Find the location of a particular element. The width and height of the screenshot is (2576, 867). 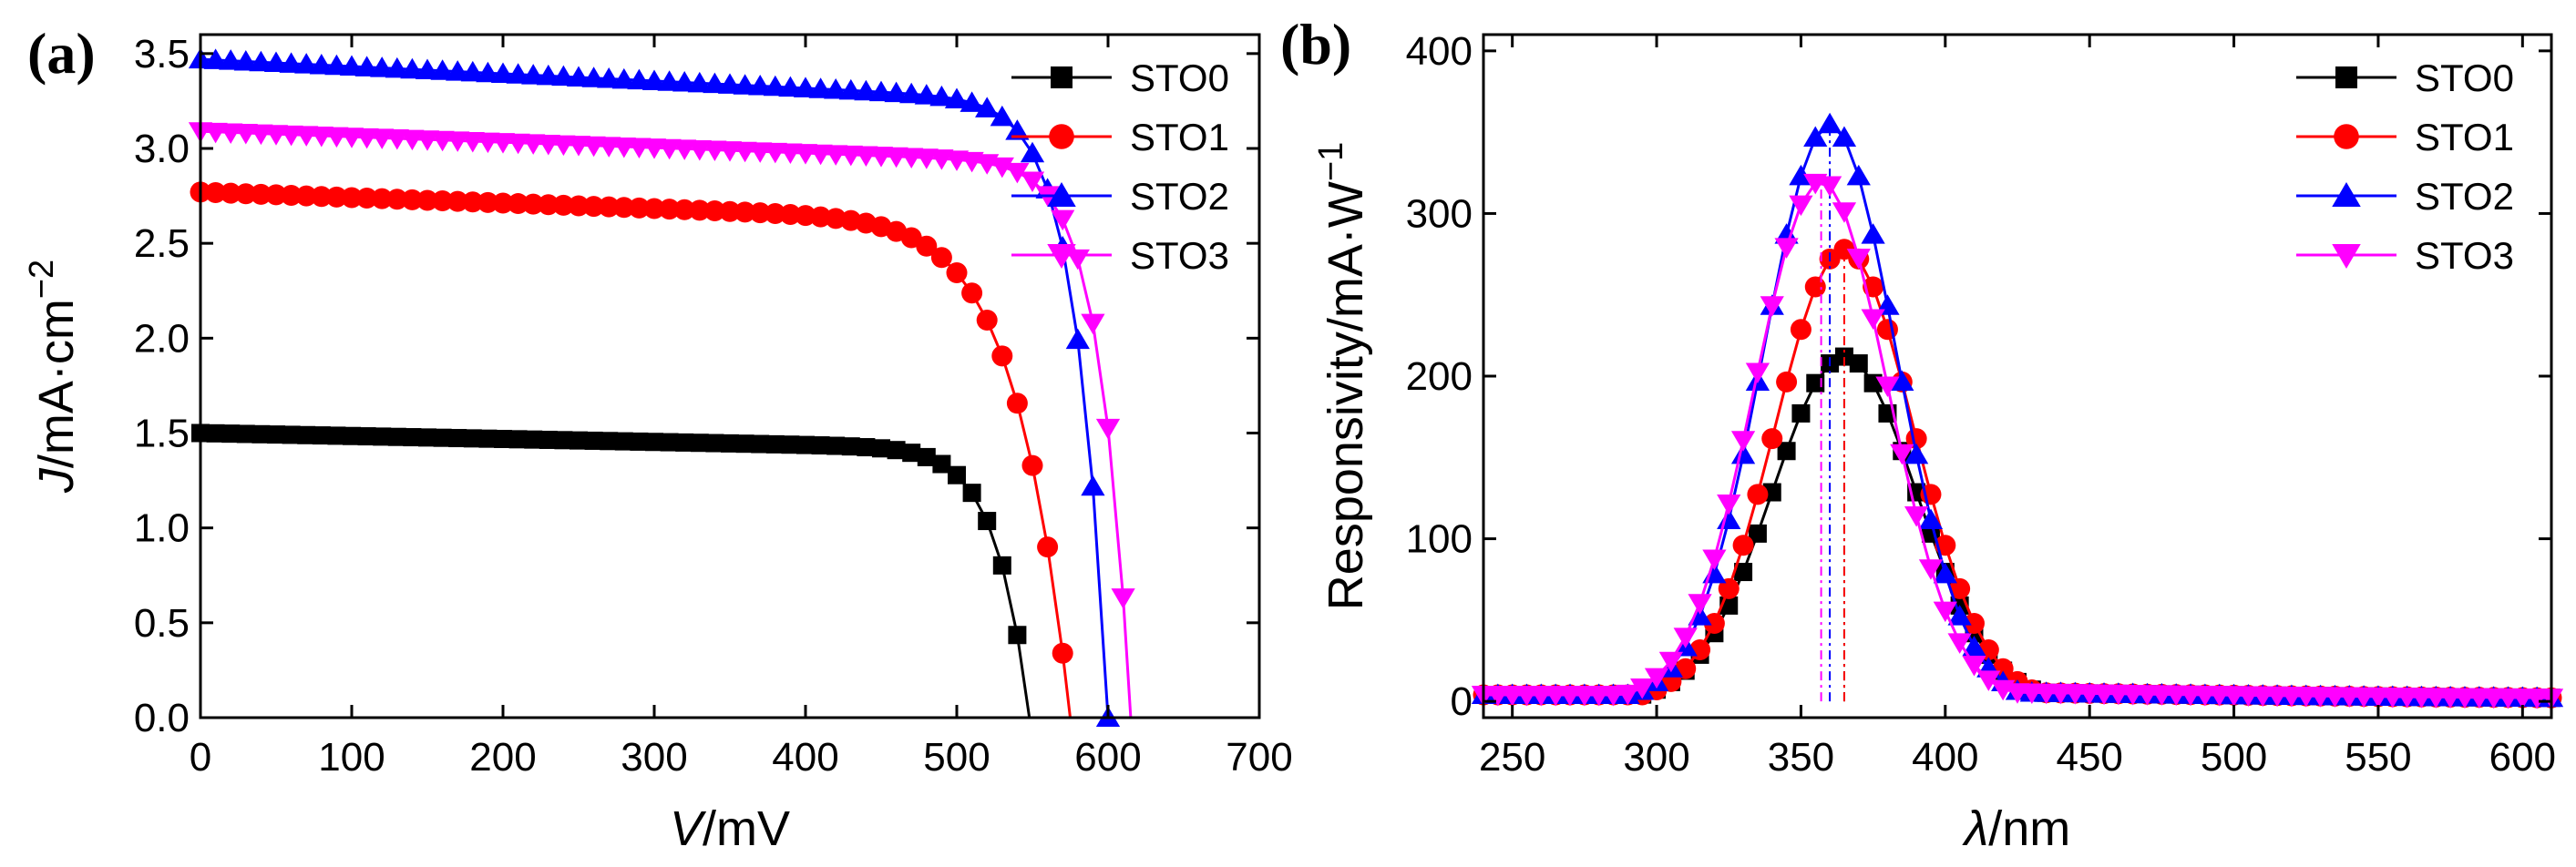

y-tick-label: 3.0 is located at coordinates (162, 149).